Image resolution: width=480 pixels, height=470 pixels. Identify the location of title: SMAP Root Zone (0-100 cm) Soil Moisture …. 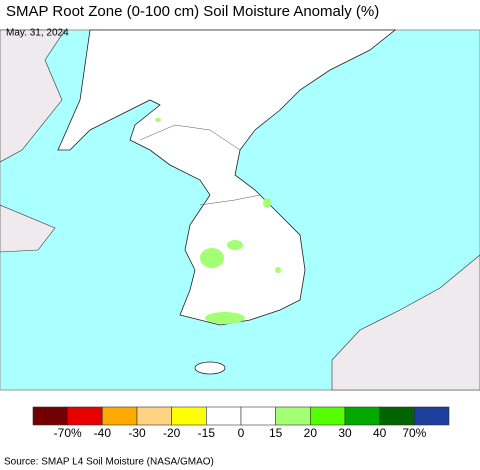
(192, 11).